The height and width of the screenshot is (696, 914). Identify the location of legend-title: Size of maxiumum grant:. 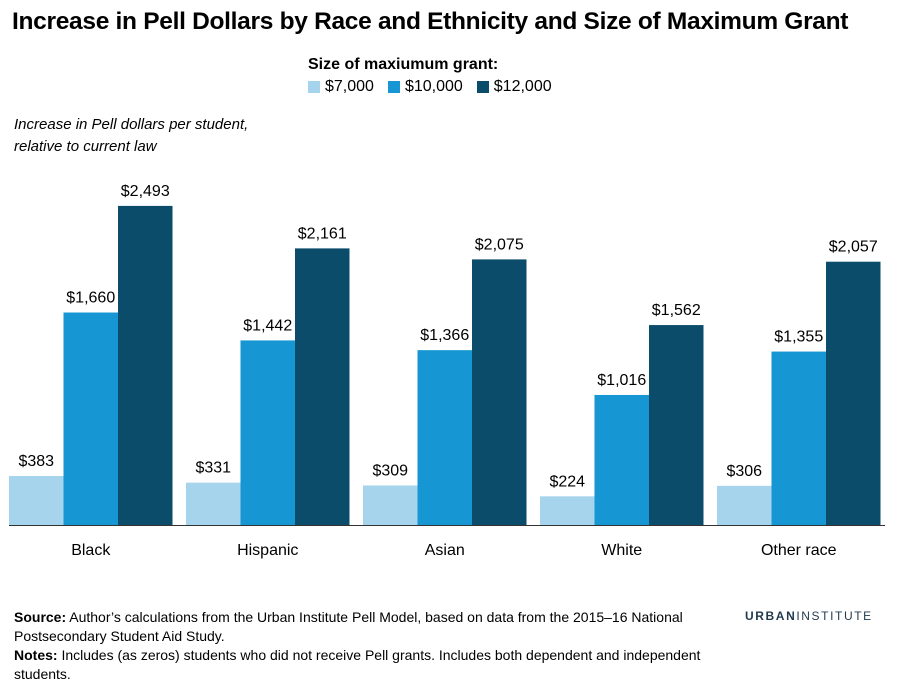
(403, 64).